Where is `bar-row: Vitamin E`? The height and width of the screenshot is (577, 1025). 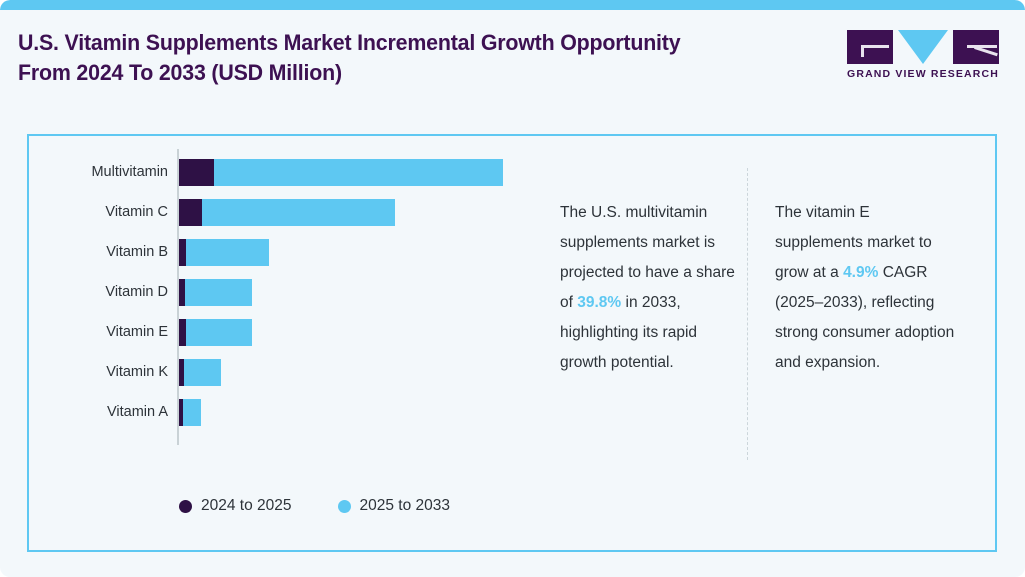
bar-row: Vitamin E is located at coordinates (279, 332).